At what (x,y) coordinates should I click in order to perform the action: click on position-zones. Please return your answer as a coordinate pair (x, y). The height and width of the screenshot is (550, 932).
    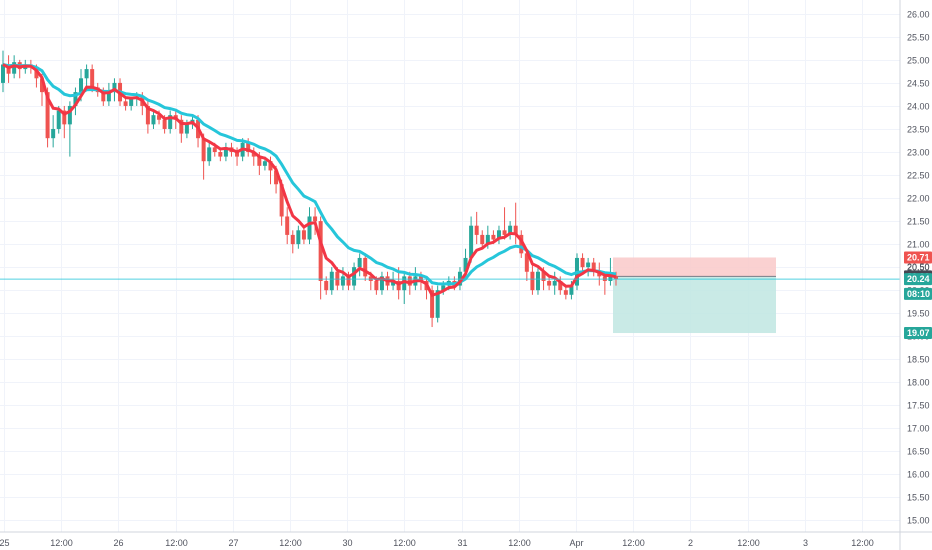
    Looking at the image, I should click on (694, 295).